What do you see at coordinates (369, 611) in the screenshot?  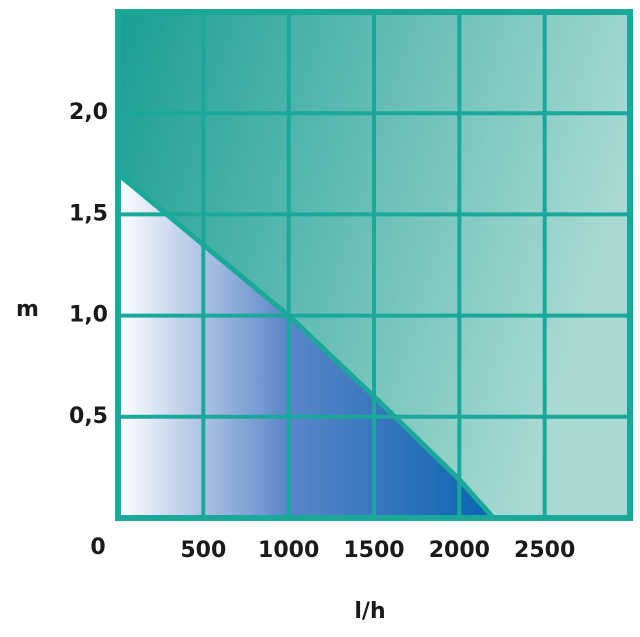 I see `x-axis-label: l/h` at bounding box center [369, 611].